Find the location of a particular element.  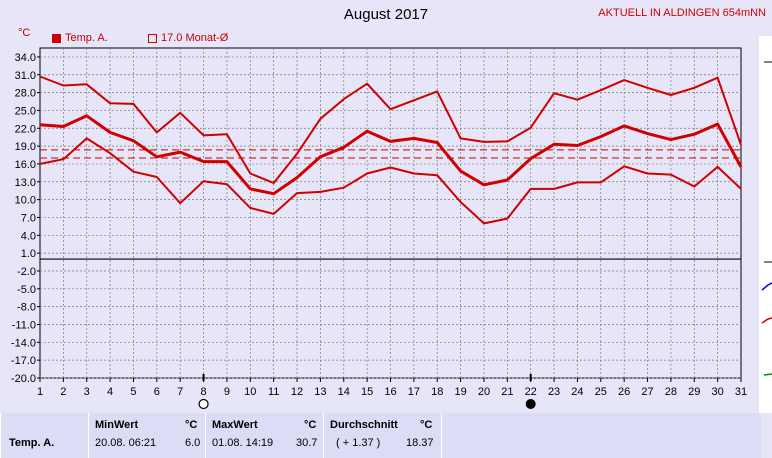

new-moon-icon is located at coordinates (530, 404).